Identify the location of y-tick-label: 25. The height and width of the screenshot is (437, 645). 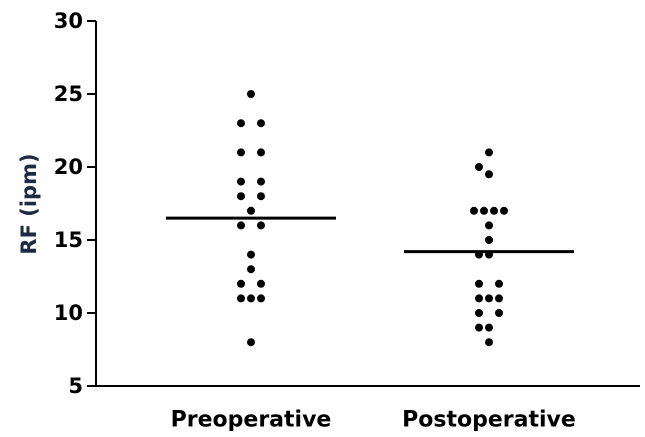
(68, 94).